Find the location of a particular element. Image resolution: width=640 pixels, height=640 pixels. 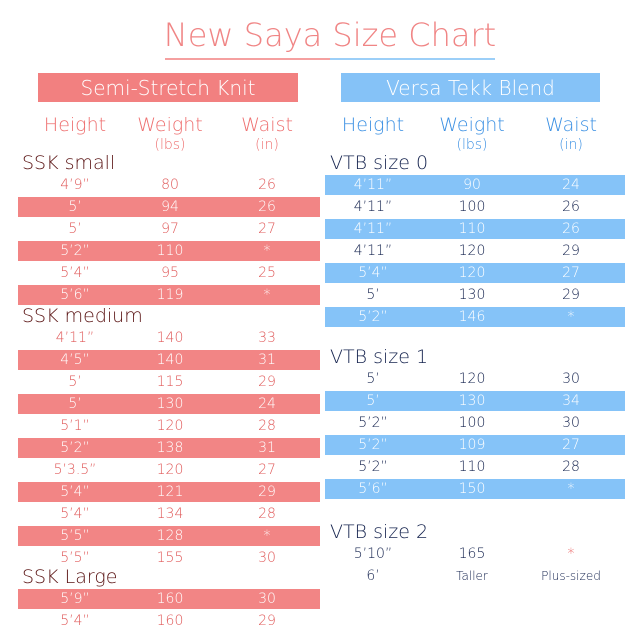

group-label: SSK small is located at coordinates (69, 163).